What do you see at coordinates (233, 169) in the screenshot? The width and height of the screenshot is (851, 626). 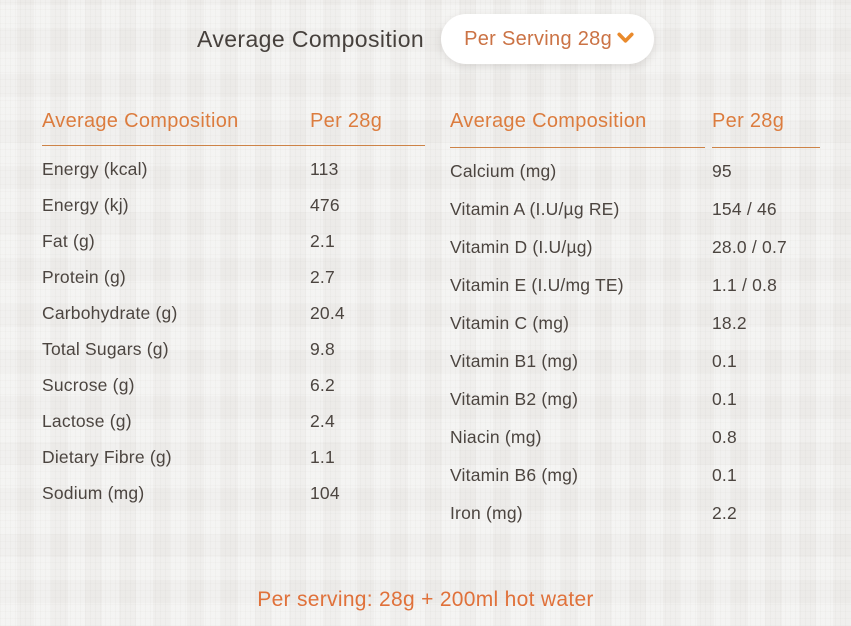 I see `table-row: Energy (kcal) 113` at bounding box center [233, 169].